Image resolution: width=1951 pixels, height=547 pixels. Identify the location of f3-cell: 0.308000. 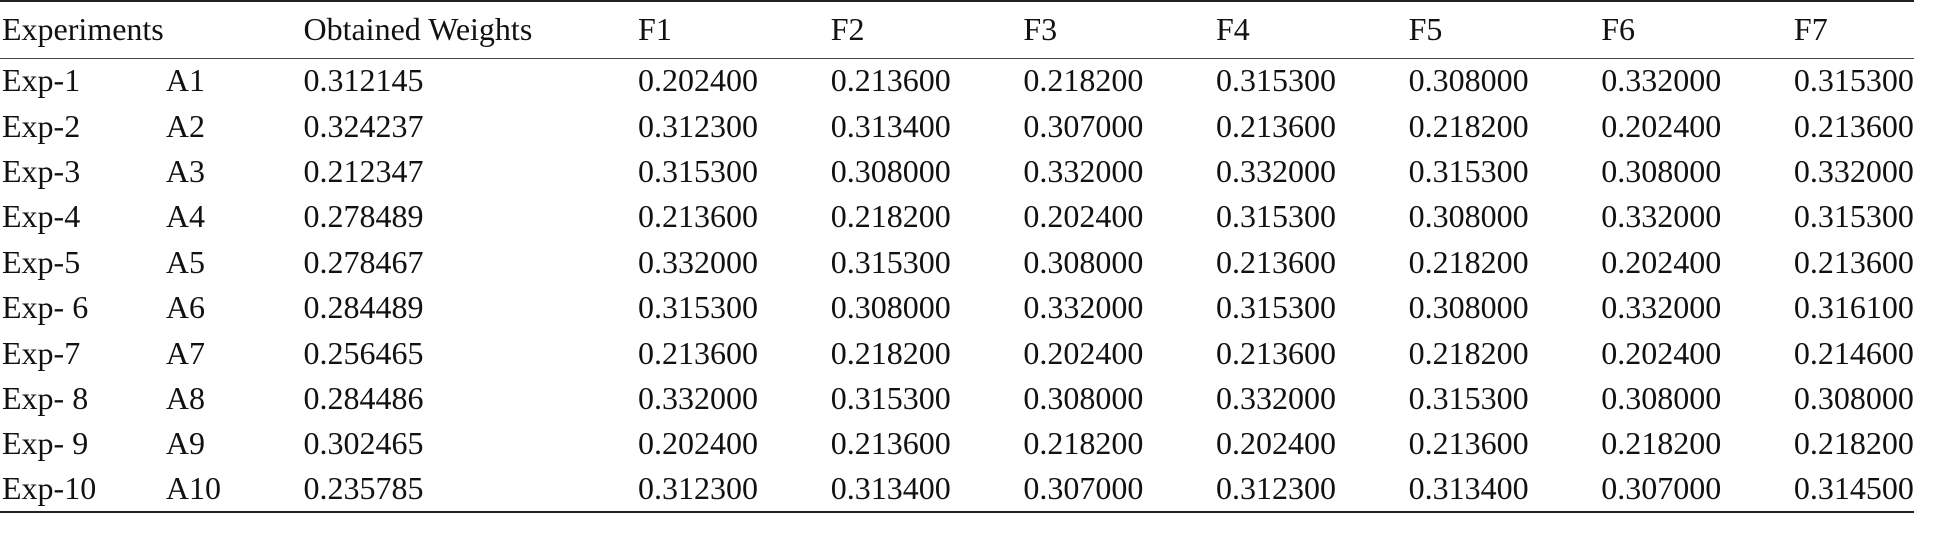
(1083, 397).